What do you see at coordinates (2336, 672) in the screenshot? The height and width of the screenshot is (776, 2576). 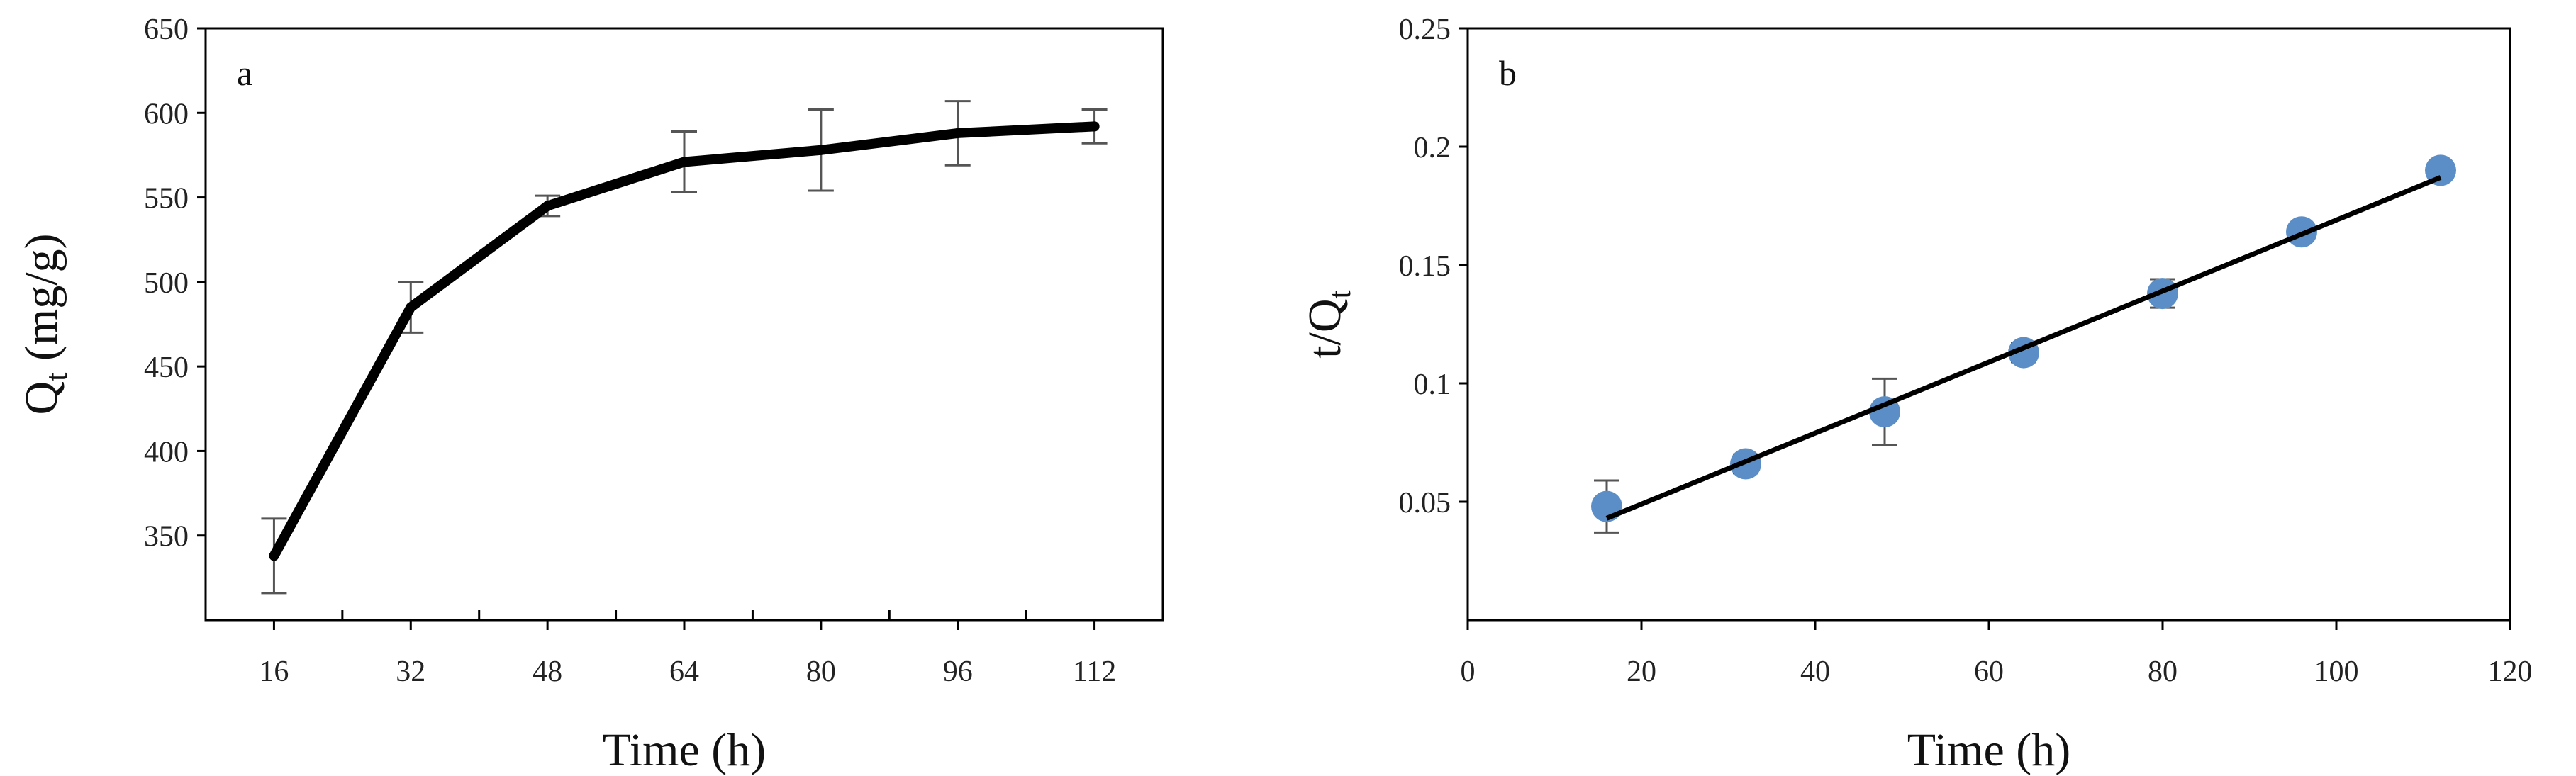 I see `x-tick-label: 100` at bounding box center [2336, 672].